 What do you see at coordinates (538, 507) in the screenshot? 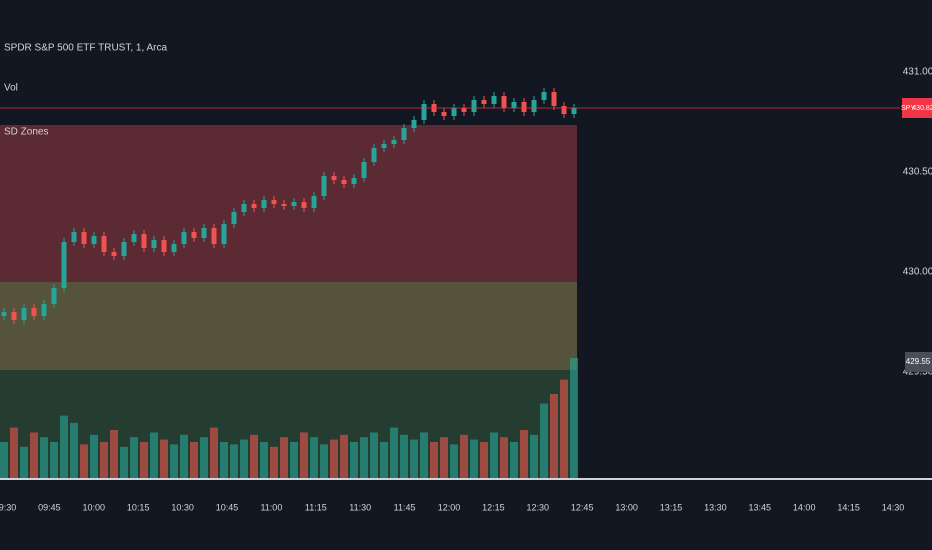
I see `x-tick-label: 12:30` at bounding box center [538, 507].